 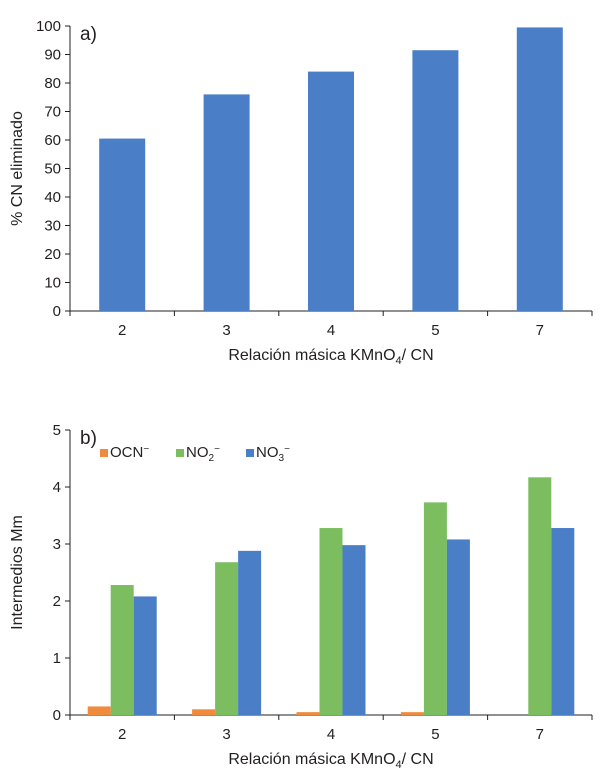 I want to click on y-tick-label: 20, so click(x=52, y=254).